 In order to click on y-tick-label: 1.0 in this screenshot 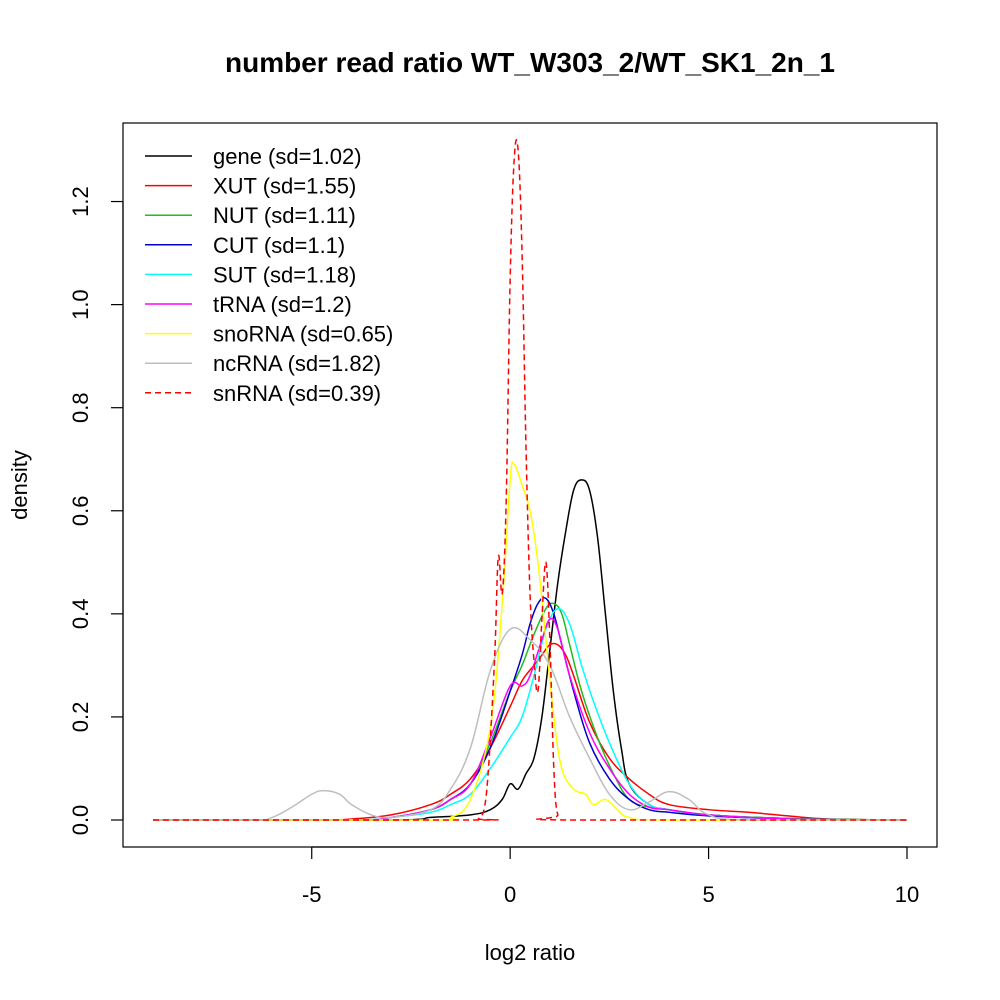, I will do `click(80, 304)`.